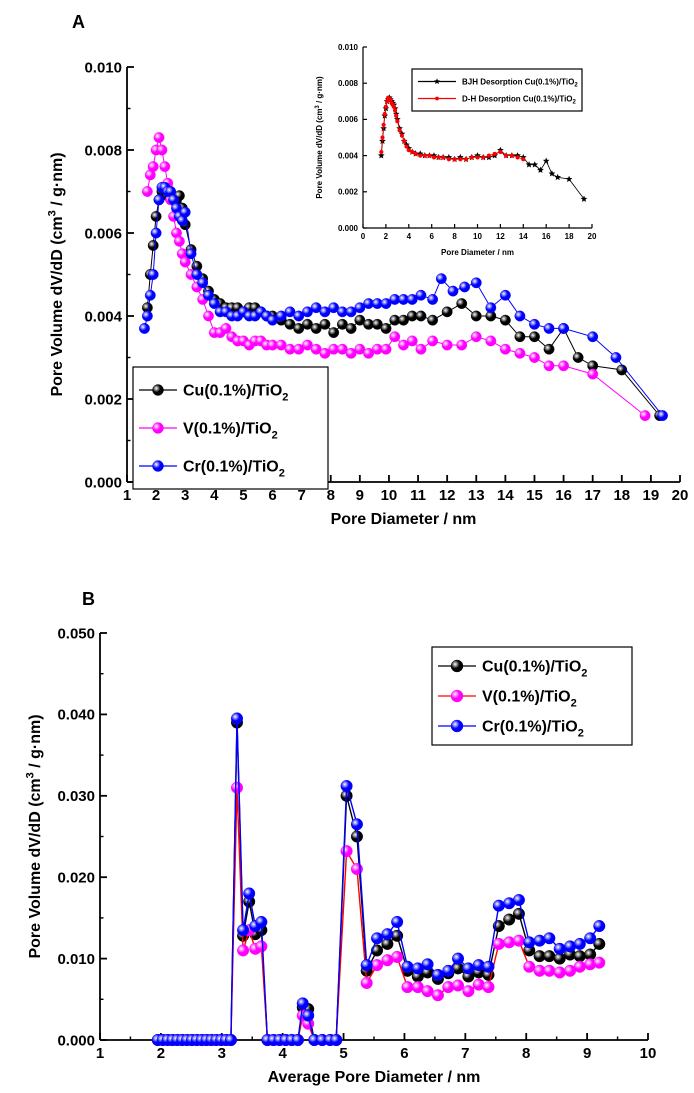  What do you see at coordinates (520, 82) in the screenshot?
I see `legend-label: BJH Desorption Cu(0.1%)/TiO2` at bounding box center [520, 82].